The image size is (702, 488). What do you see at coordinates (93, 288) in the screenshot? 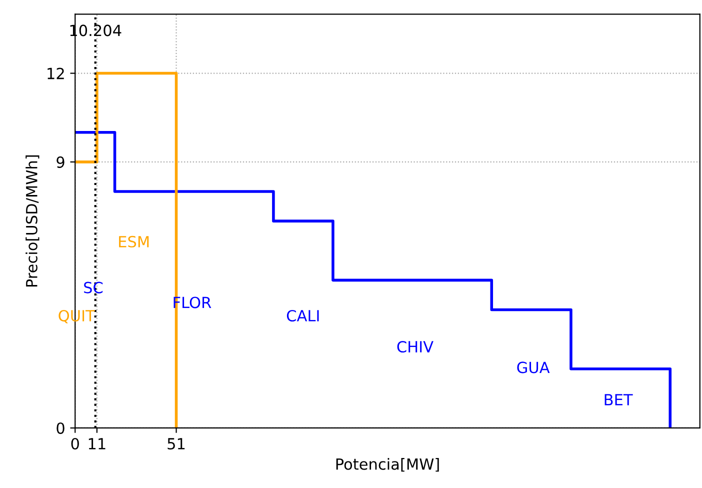
I see `annotation: SC` at bounding box center [93, 288].